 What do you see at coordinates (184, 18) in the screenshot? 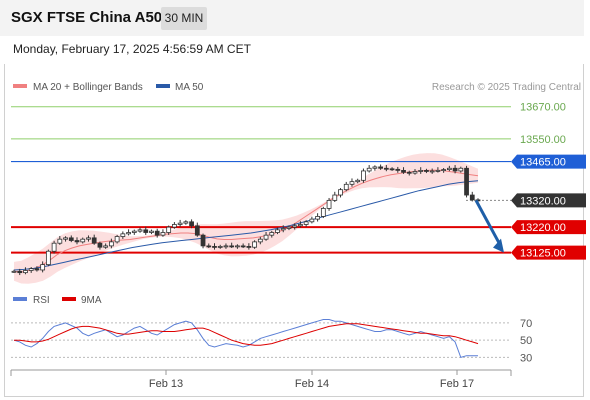
I see `timeframe-button: 30 MIN` at bounding box center [184, 18].